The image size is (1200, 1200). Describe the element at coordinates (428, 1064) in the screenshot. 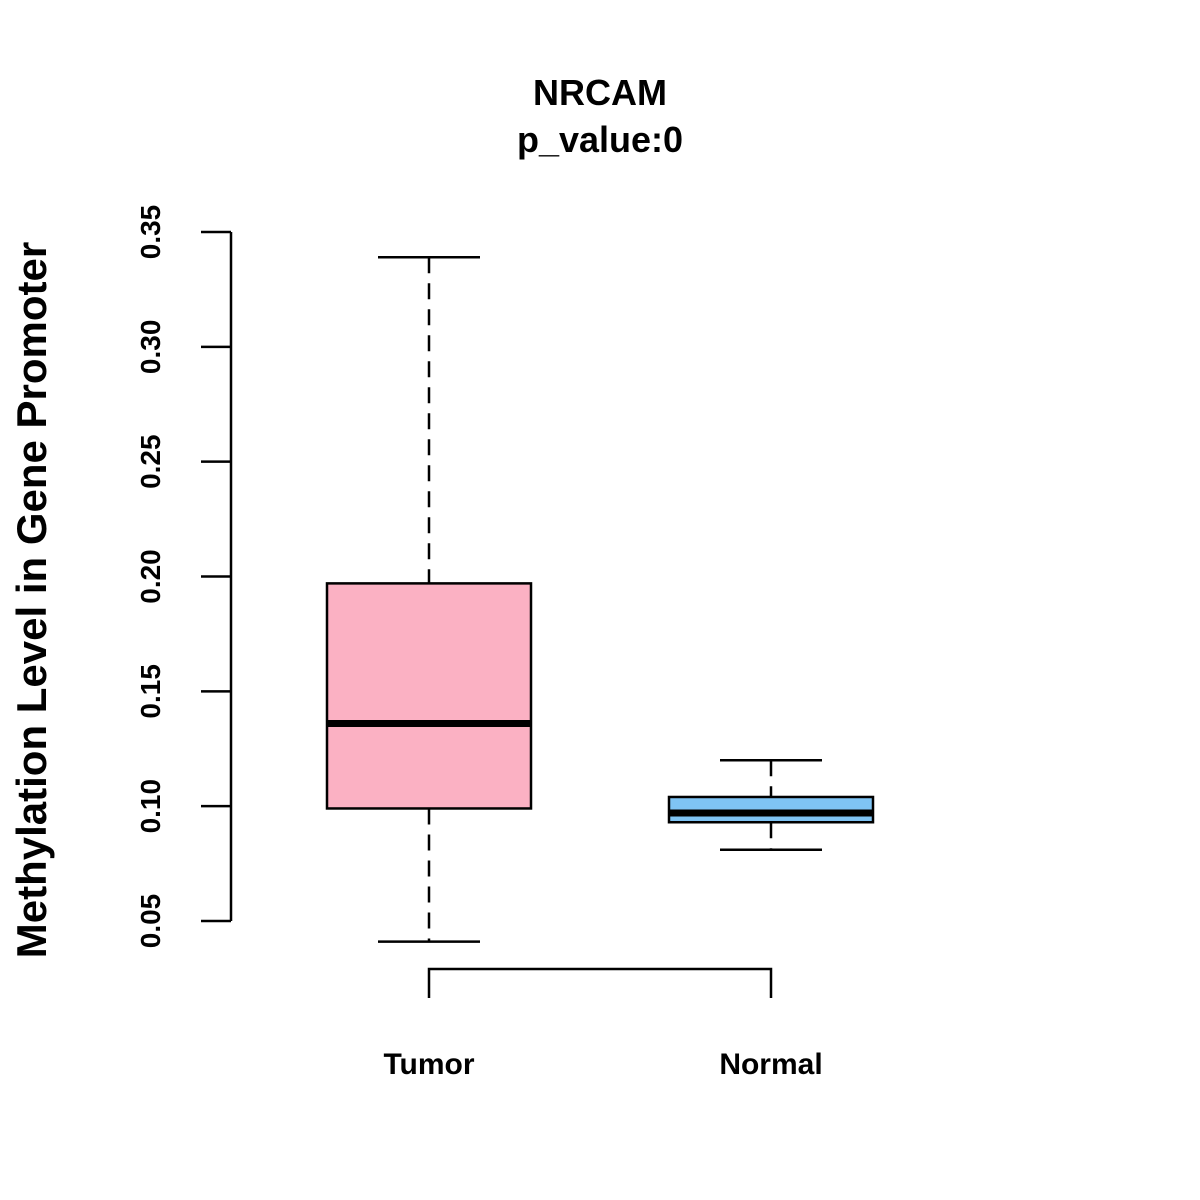

I see `category-label-tumor: Tumor` at that location.